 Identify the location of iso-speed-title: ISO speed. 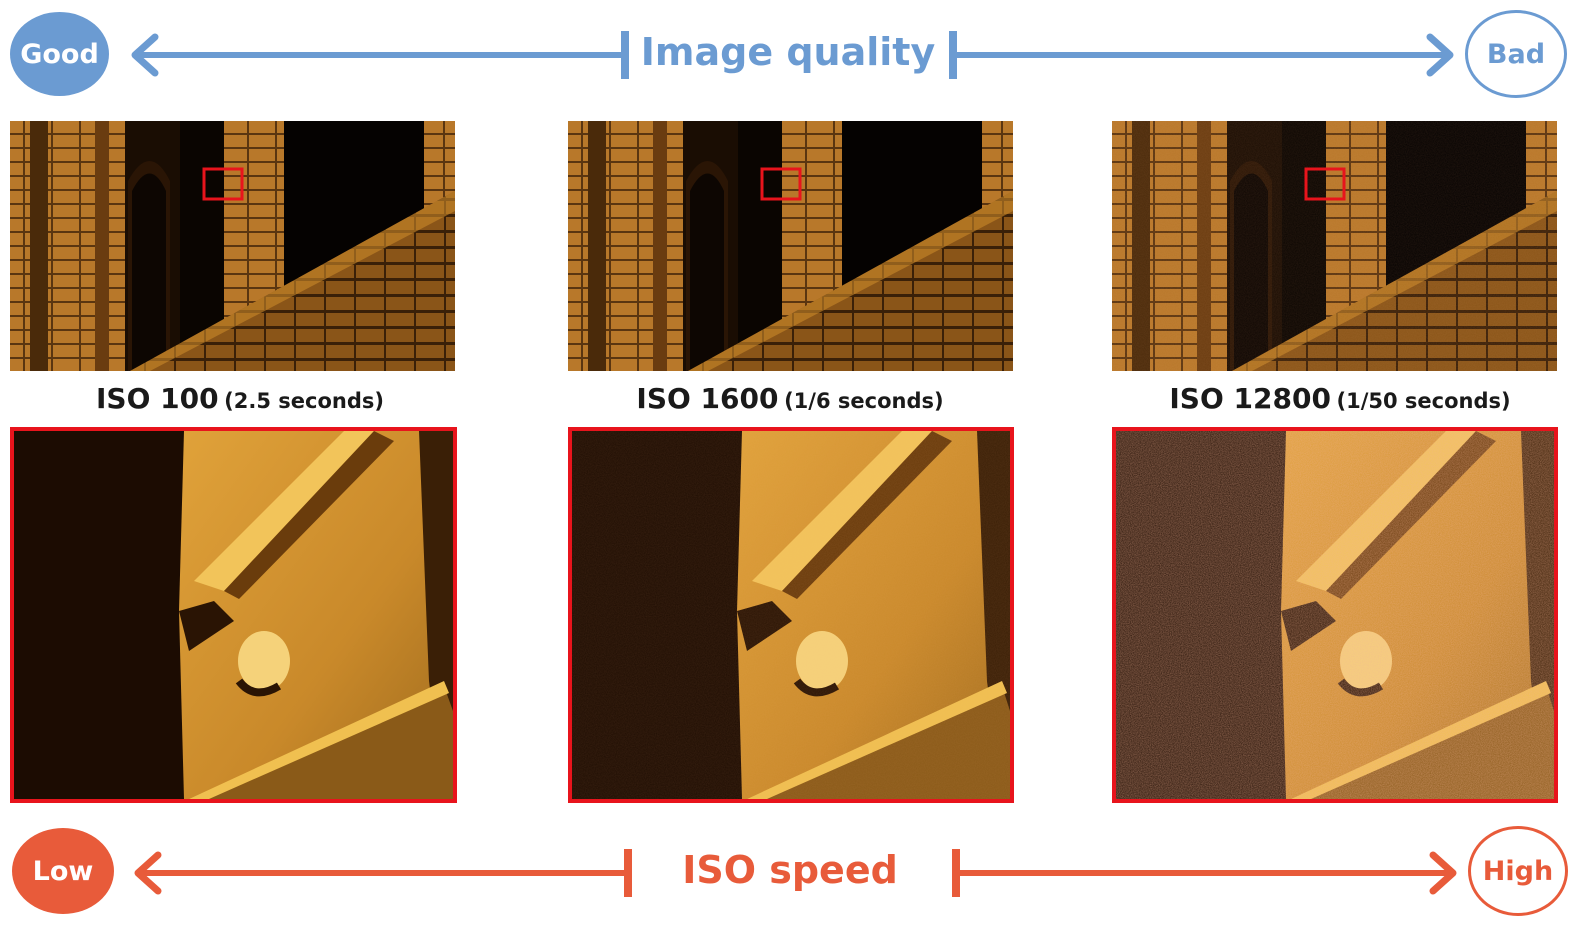
(790, 870).